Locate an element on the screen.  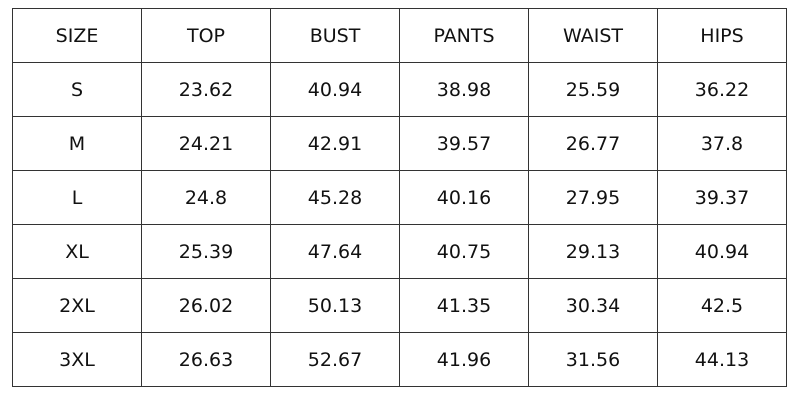
cell: L is located at coordinates (77, 197).